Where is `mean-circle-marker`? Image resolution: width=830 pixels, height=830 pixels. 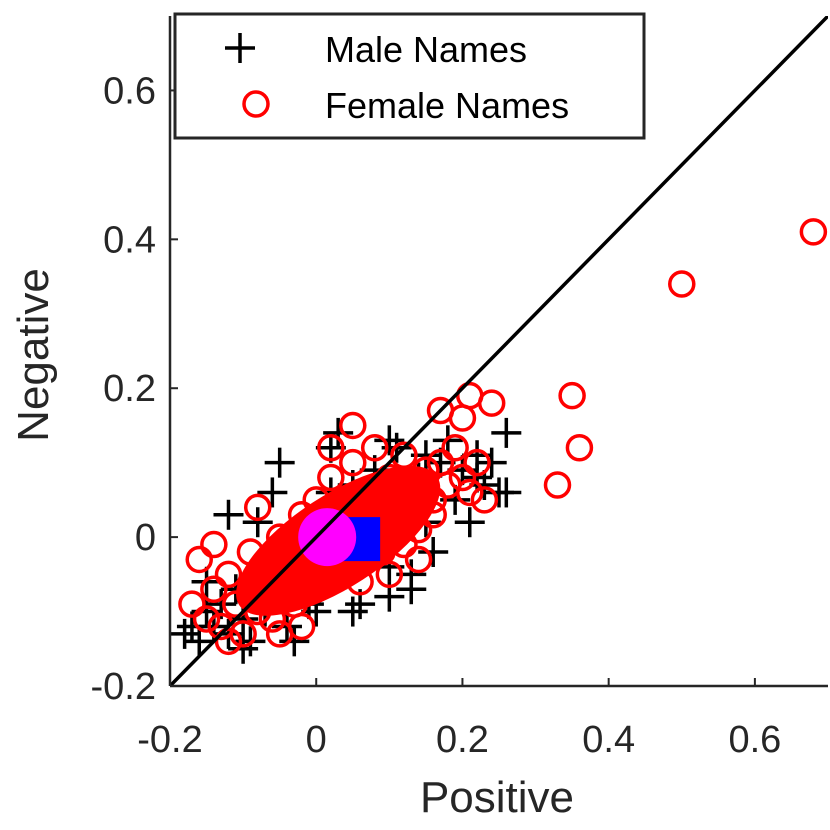 mean-circle-marker is located at coordinates (327, 537).